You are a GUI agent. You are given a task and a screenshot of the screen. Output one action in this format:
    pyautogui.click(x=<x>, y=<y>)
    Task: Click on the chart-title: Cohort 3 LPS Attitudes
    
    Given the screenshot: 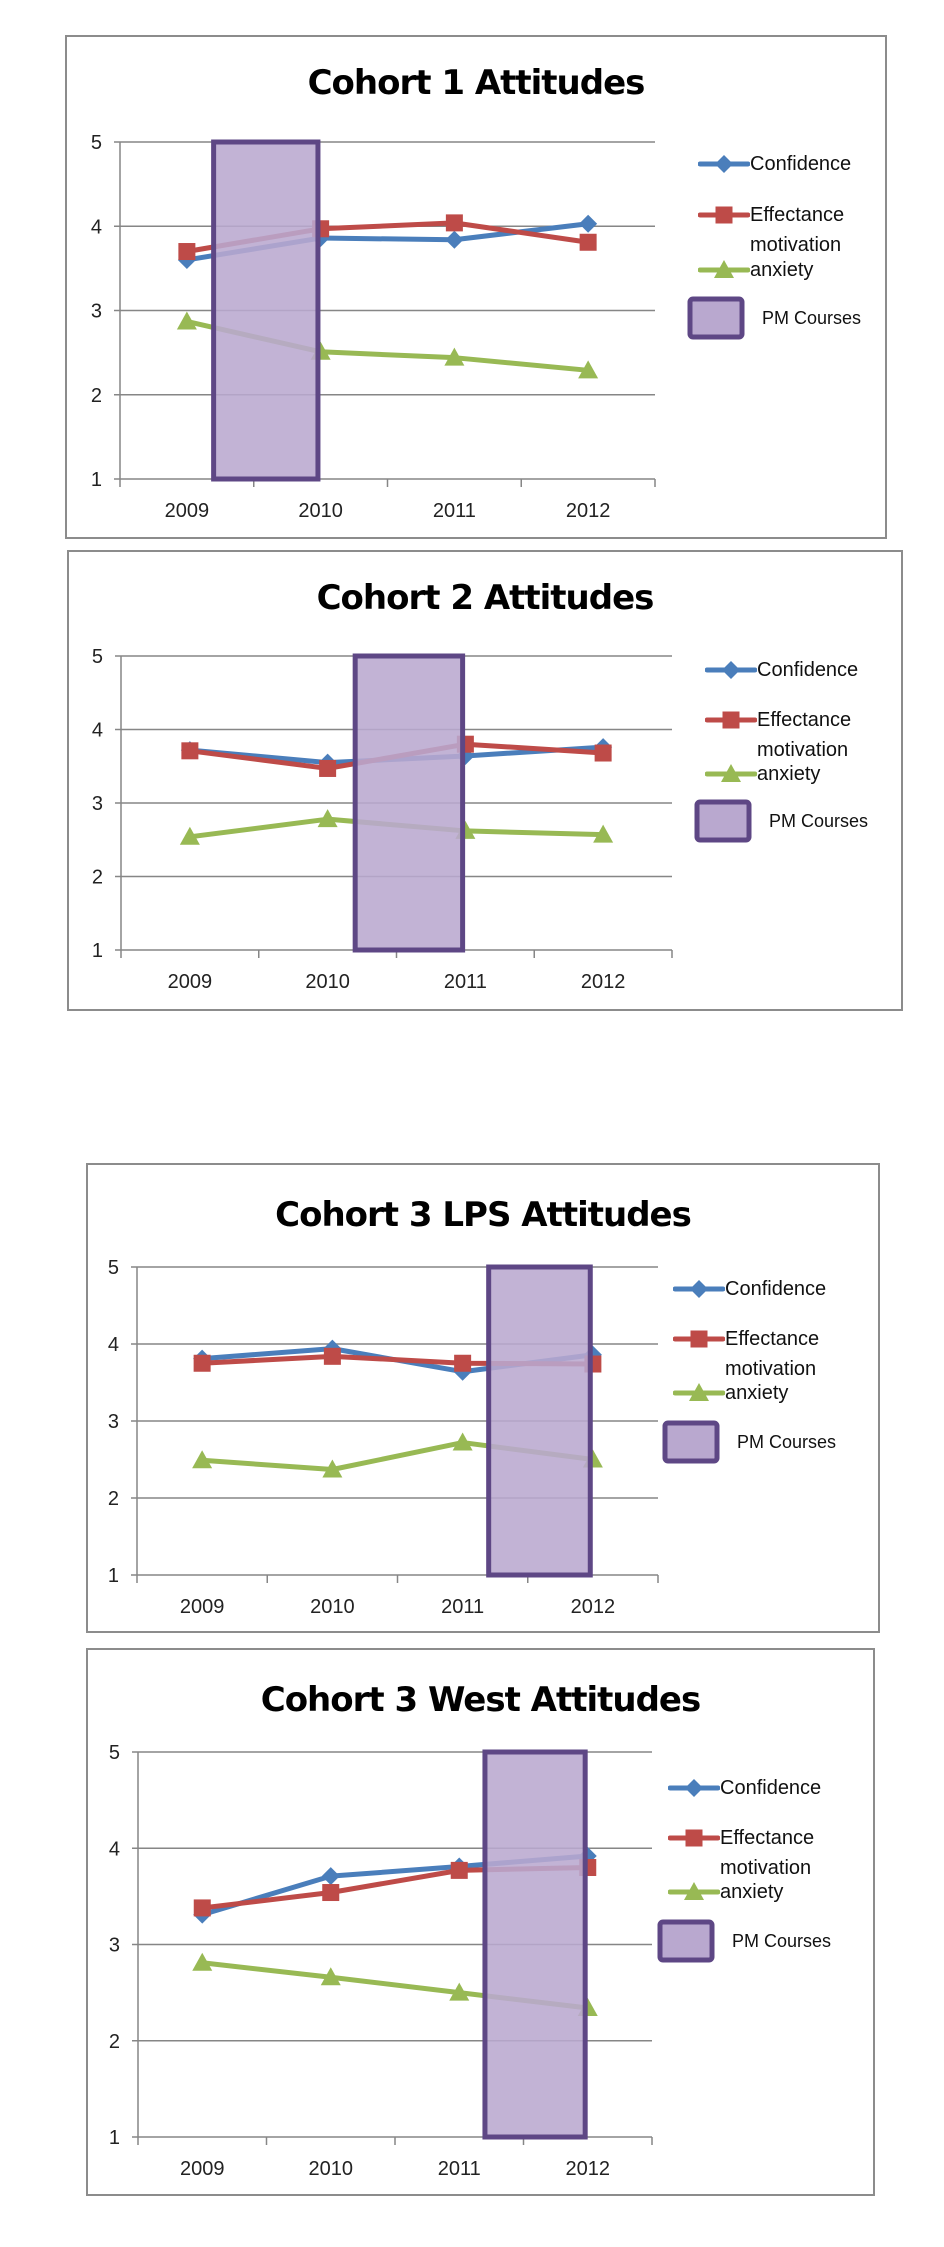 What is the action you would take?
    pyautogui.click(x=483, y=1215)
    